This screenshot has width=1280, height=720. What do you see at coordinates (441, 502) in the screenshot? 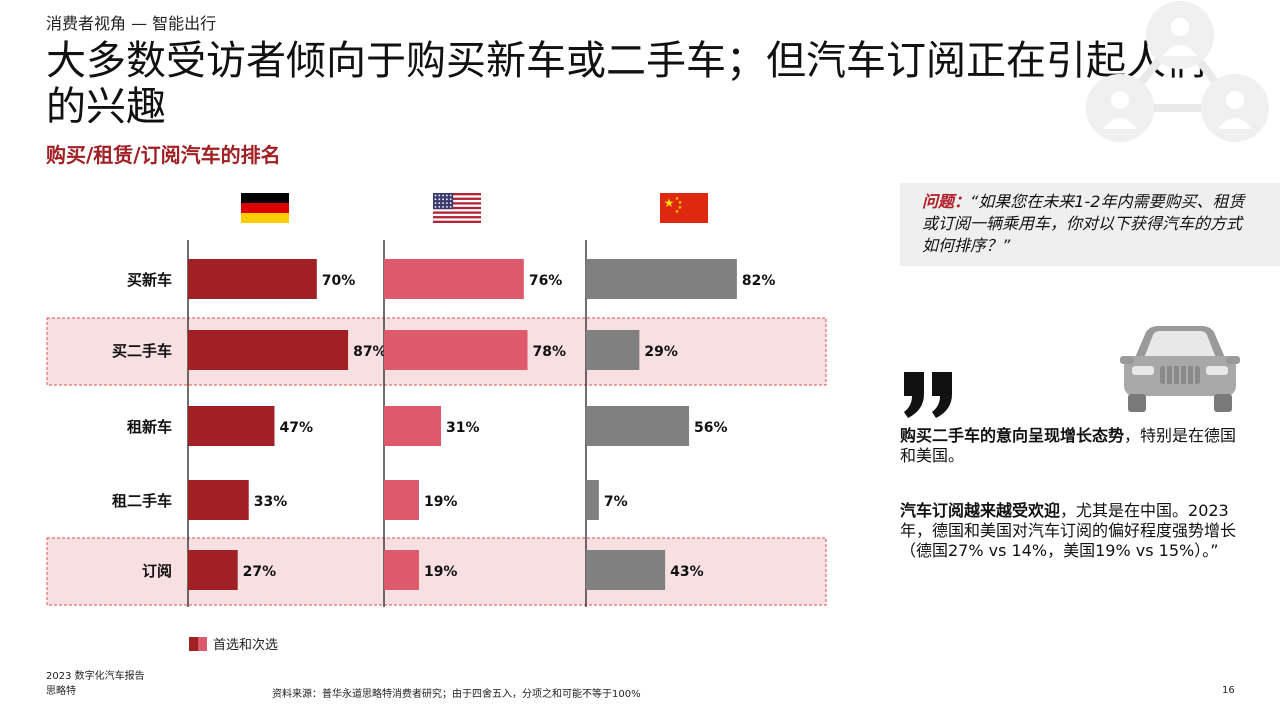
I see `value-label-usa-4: 19%` at bounding box center [441, 502].